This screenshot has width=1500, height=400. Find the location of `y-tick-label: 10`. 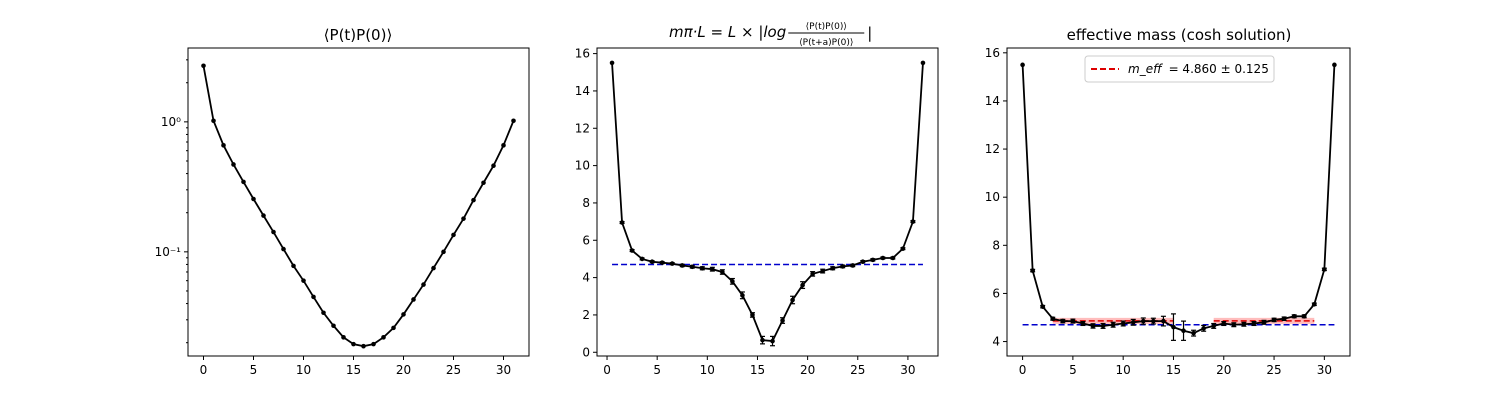

y-tick-label: 10 is located at coordinates (582, 166).